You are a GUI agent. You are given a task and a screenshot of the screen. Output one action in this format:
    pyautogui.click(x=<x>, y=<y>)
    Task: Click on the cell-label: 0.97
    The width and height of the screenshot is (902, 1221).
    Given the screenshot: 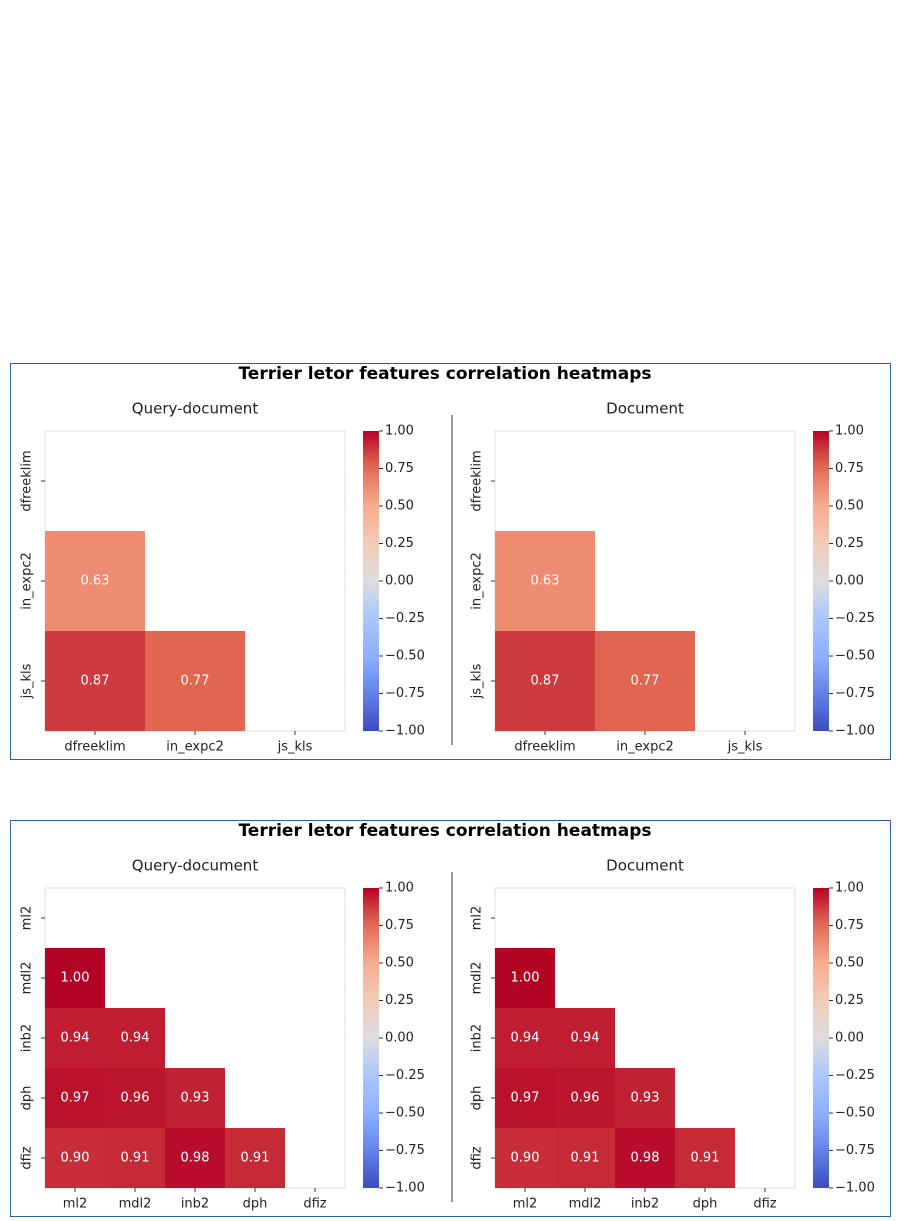 What is the action you would take?
    pyautogui.click(x=525, y=1098)
    